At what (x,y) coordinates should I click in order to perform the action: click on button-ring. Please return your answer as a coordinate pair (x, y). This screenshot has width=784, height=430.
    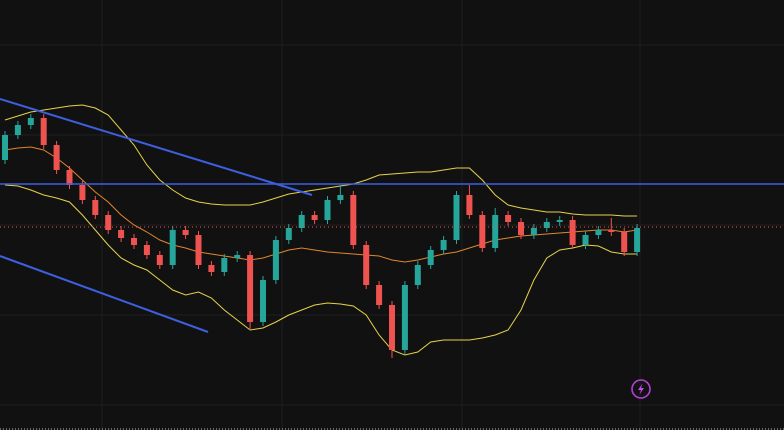
    Looking at the image, I should click on (641, 389).